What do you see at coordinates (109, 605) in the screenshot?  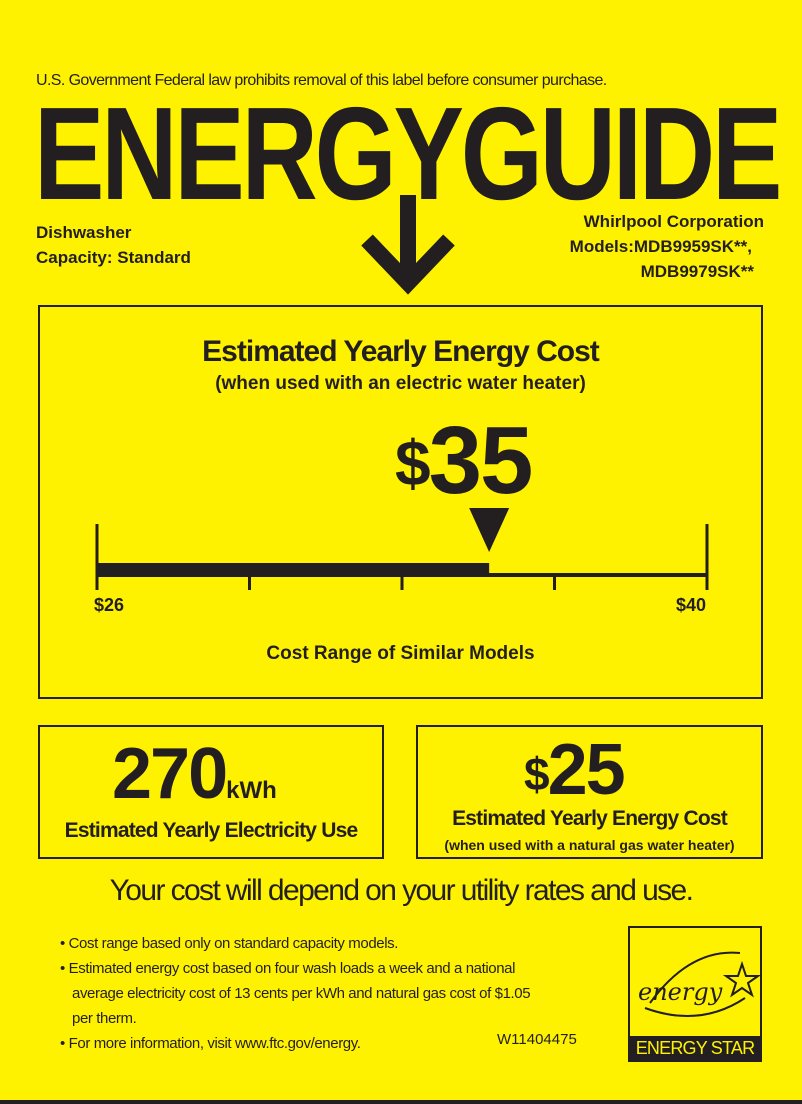 I see `range-min-label: $26` at bounding box center [109, 605].